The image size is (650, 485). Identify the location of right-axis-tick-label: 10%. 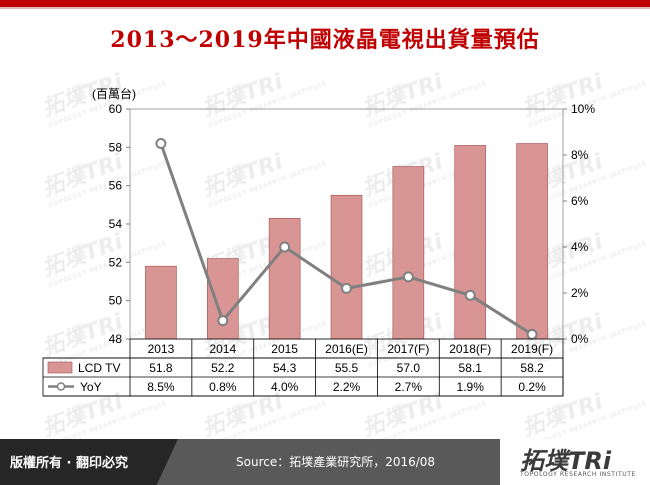
(583, 109).